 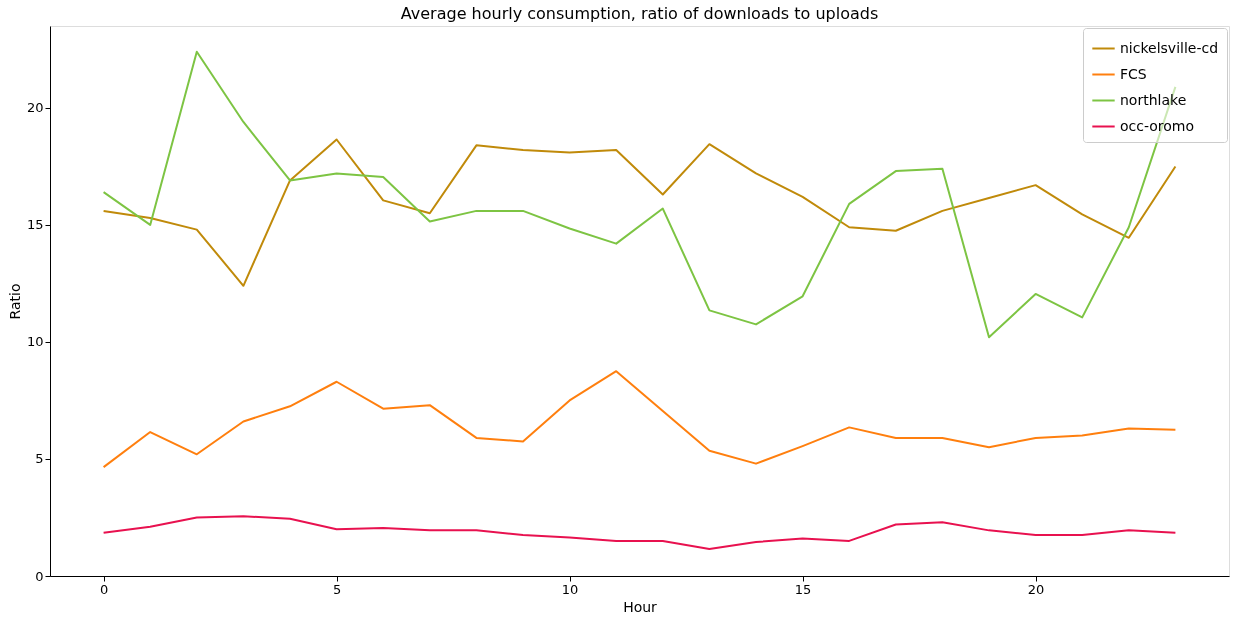 What do you see at coordinates (337, 589) in the screenshot?
I see `x-tick-label: 5` at bounding box center [337, 589].